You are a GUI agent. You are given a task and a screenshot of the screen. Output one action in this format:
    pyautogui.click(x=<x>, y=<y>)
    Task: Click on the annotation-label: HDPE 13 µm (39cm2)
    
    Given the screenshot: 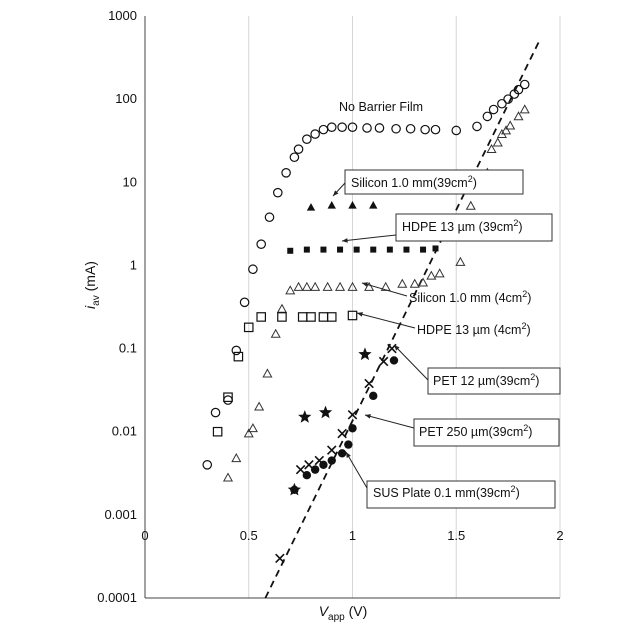 What is the action you would take?
    pyautogui.click(x=462, y=226)
    